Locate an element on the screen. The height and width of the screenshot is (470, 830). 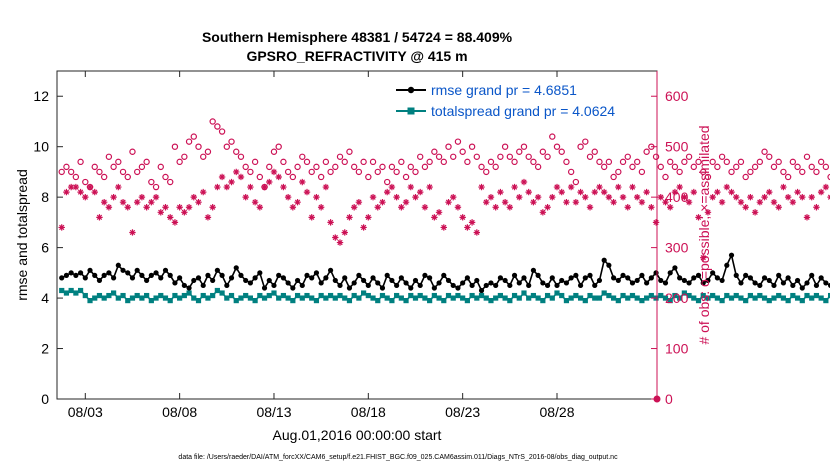
x-tick-label: 08/08 is located at coordinates (179, 412).